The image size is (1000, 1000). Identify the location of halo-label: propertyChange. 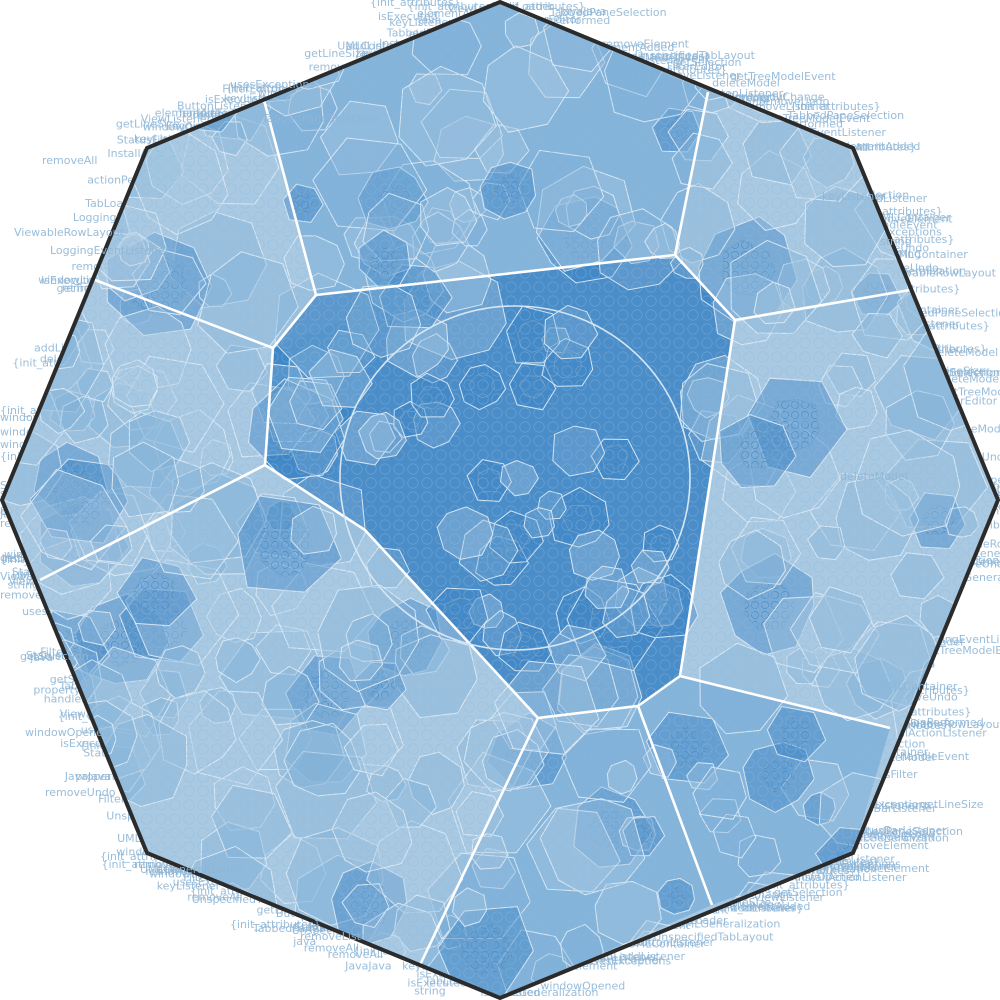
(779, 96).